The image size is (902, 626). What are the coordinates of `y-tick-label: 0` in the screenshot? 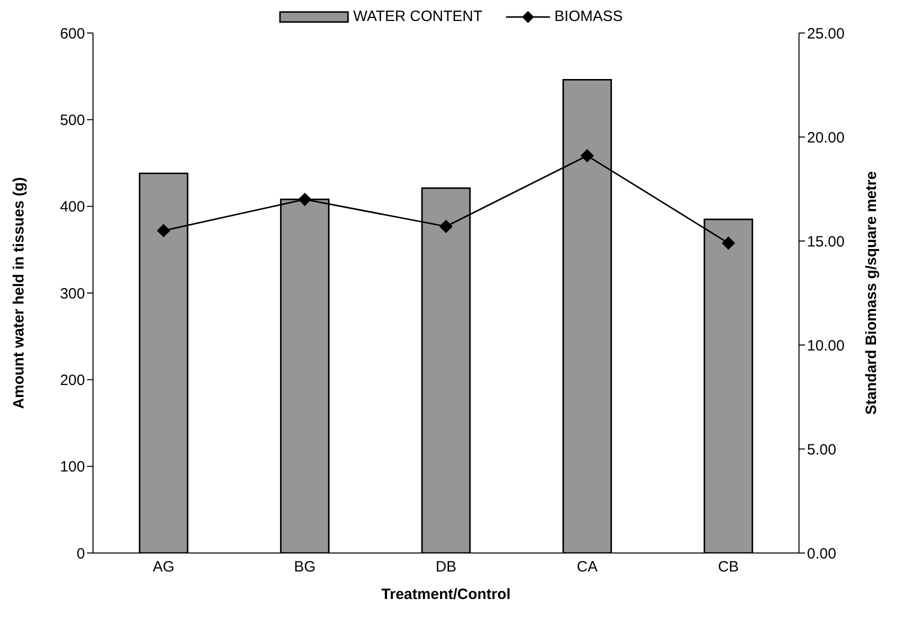 It's located at (80, 553).